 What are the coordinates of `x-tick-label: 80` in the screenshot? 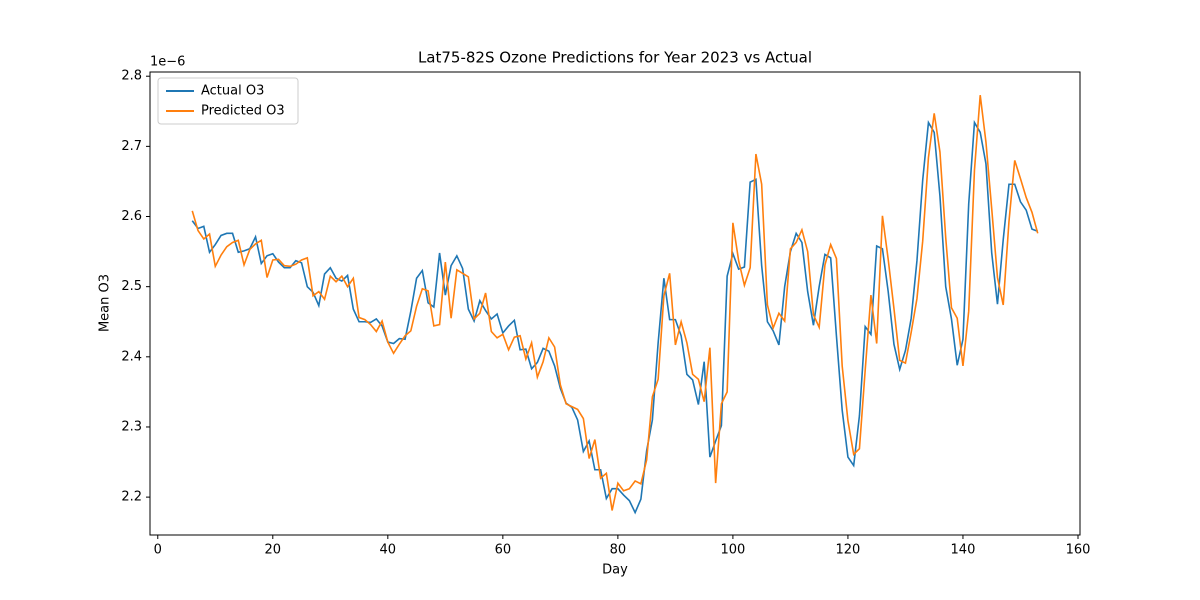 It's located at (618, 550).